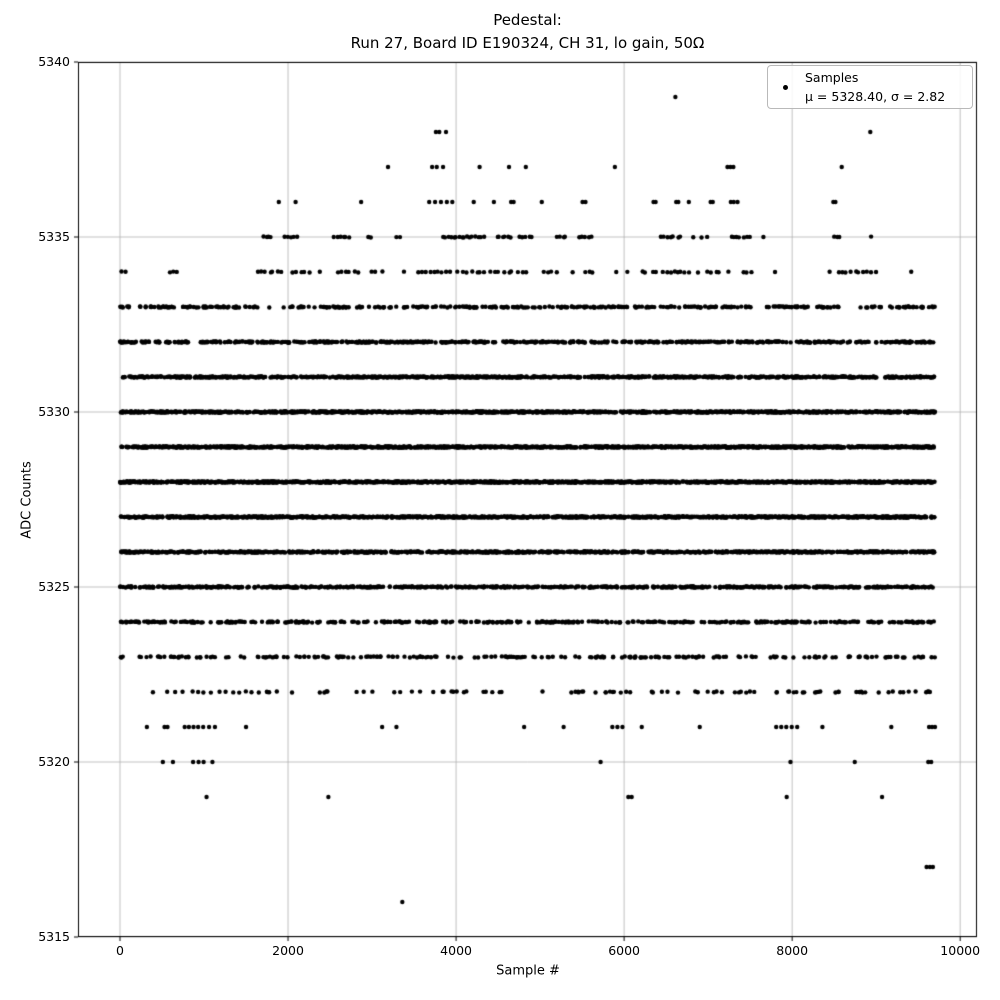 The image size is (1000, 1000). I want to click on x-tick-label: 0, so click(120, 950).